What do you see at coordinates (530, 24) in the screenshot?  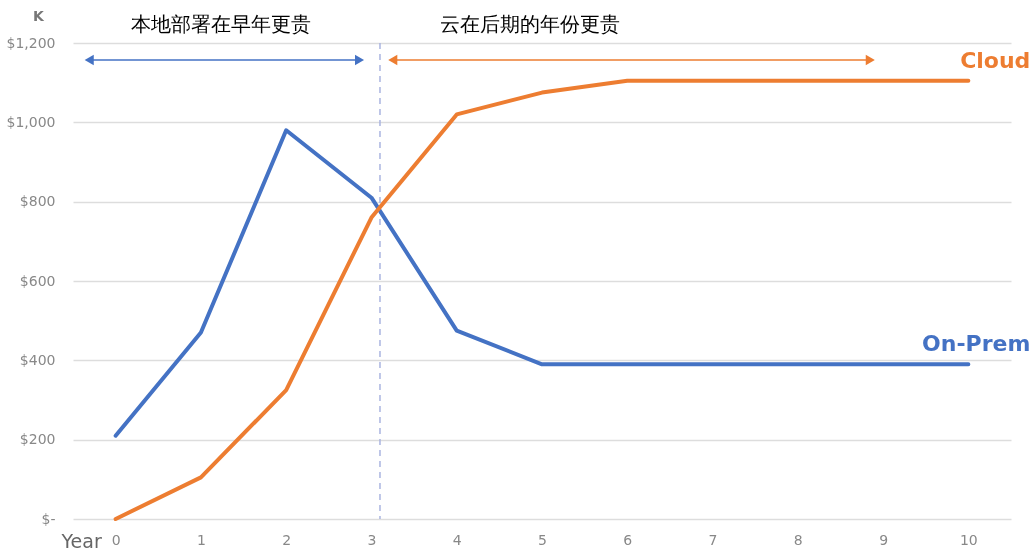 I see `text: 云在后期的年份更贵` at bounding box center [530, 24].